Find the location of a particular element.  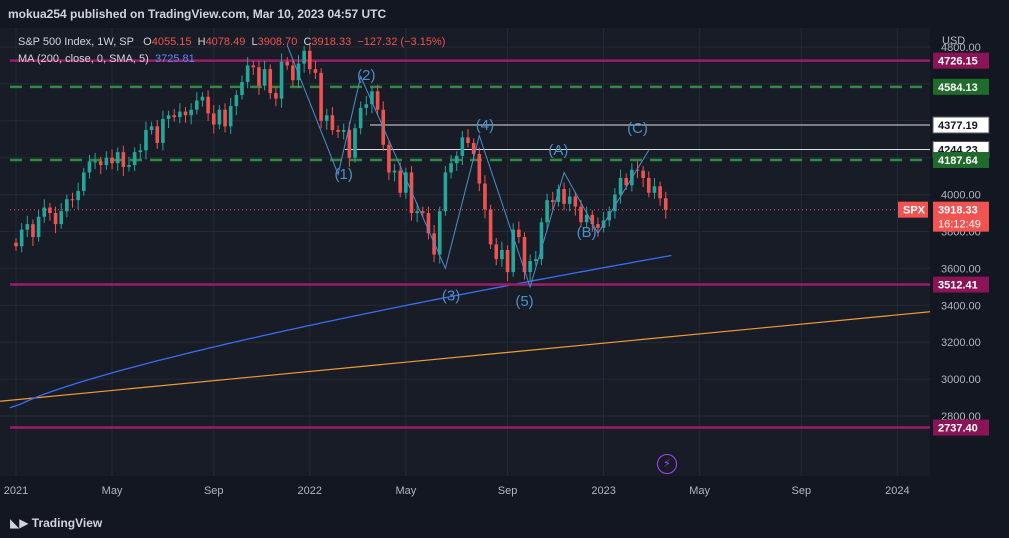

wave-label: (2) is located at coordinates (366, 75).